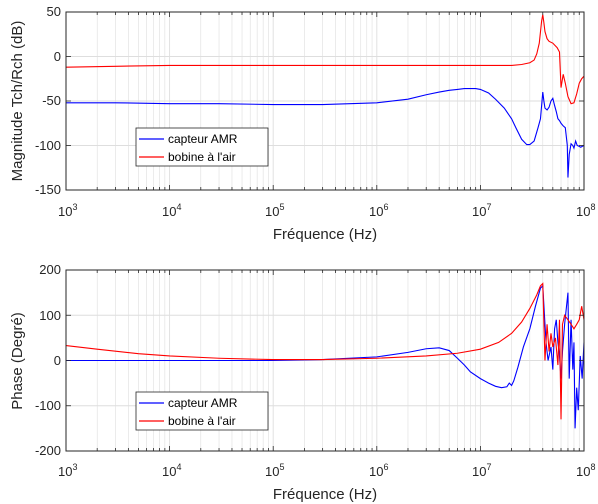  What do you see at coordinates (585, 210) in the screenshot?
I see `magnitude-xtick-label: 10⁸` at bounding box center [585, 210].